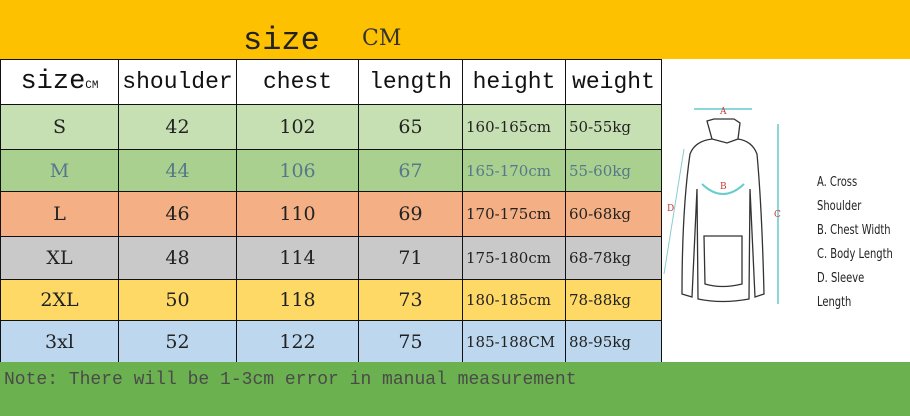 This screenshot has width=910, height=416. What do you see at coordinates (613, 170) in the screenshot?
I see `cell-weight: 55-60kg` at bounding box center [613, 170].